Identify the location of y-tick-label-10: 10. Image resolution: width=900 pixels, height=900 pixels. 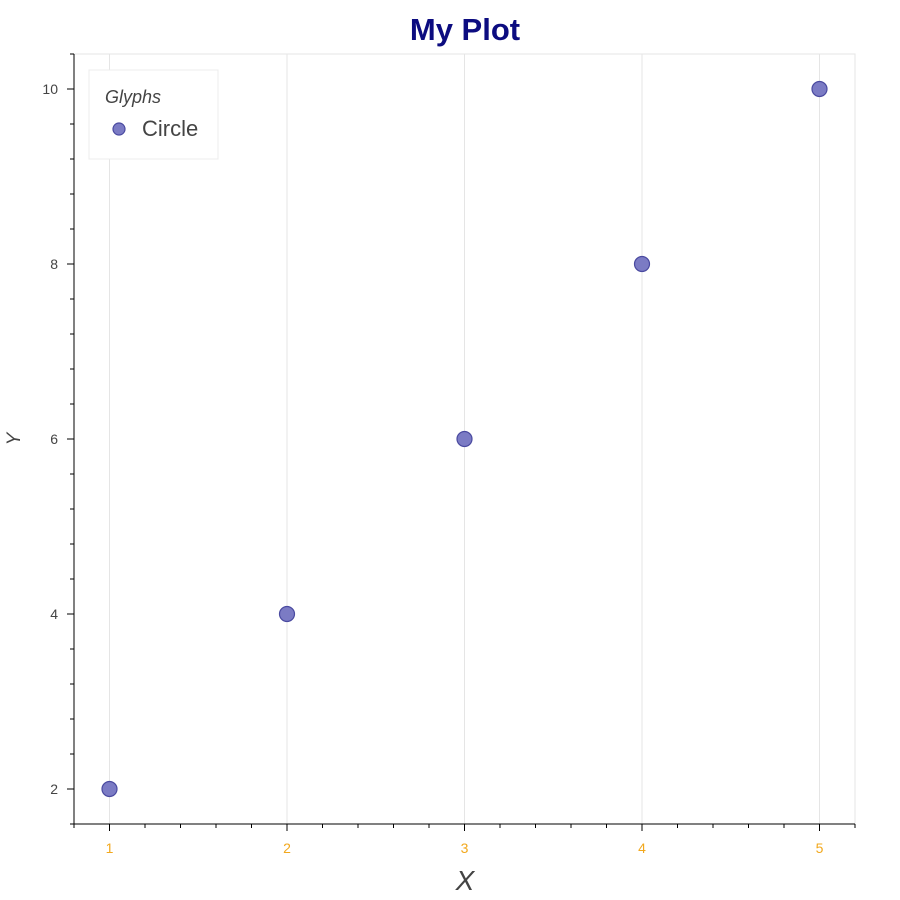
(50, 89).